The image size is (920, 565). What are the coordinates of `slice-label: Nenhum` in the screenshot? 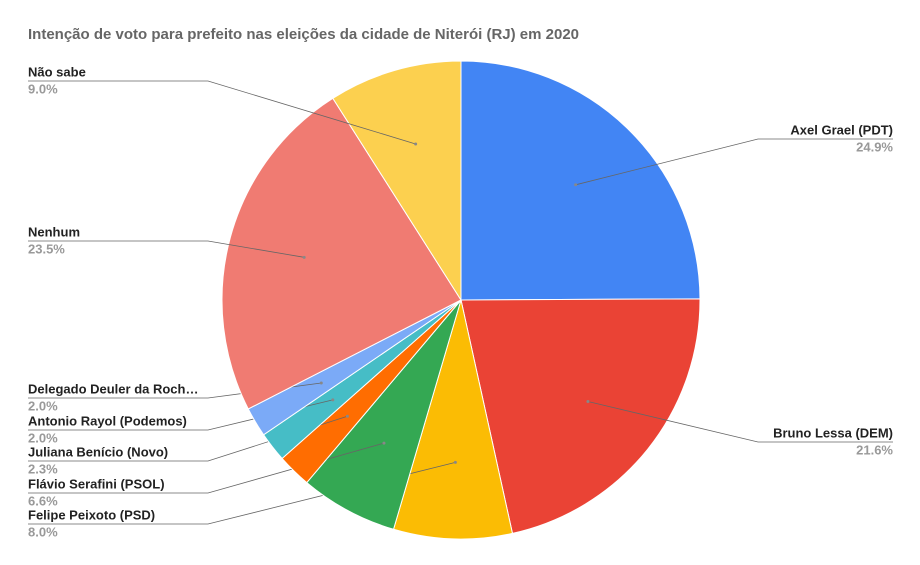 It's located at (54, 231).